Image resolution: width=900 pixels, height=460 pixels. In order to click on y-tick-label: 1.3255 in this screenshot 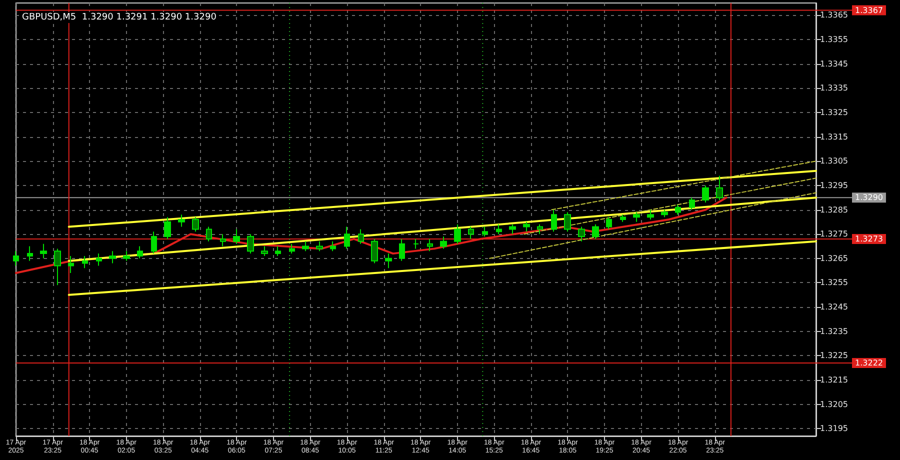, I will do `click(834, 283)`.